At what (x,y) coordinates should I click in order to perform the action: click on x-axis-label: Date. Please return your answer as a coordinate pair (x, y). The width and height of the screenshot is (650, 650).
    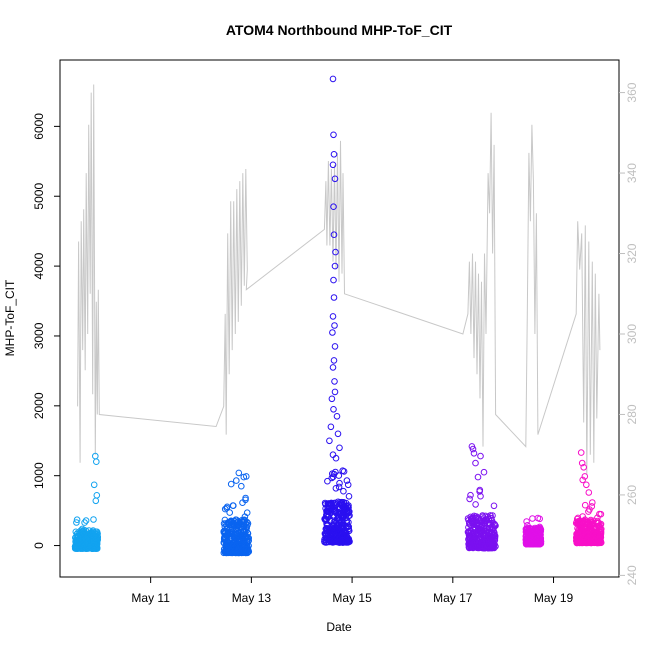
    Looking at the image, I should click on (339, 627).